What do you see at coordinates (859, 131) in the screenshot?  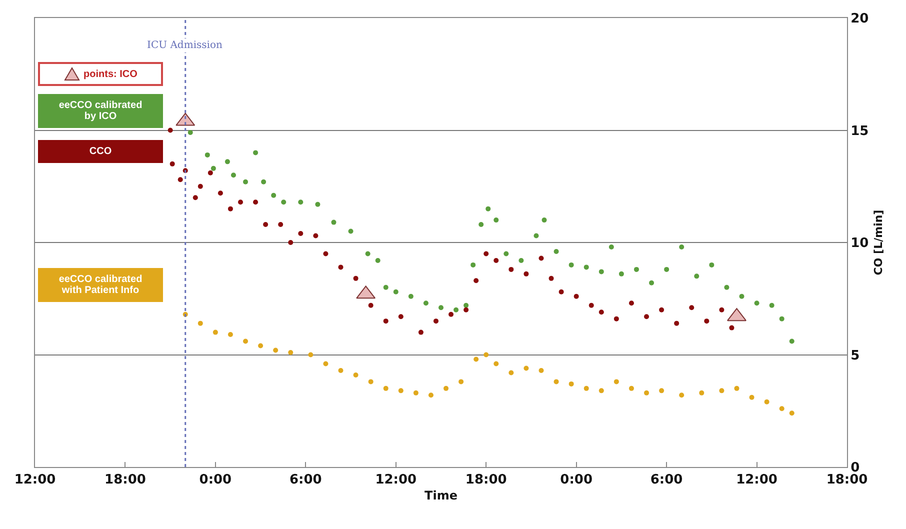 I see `y-tick-label: 15` at bounding box center [859, 131].